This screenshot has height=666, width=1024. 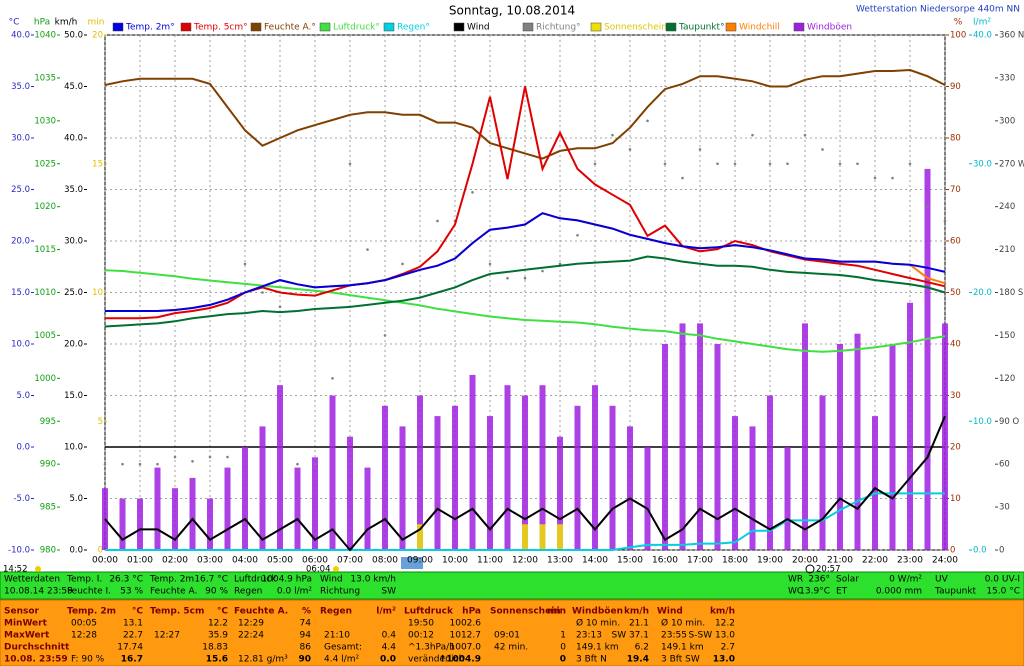 I want to click on status-label: Luftdruck, so click(x=255, y=580).